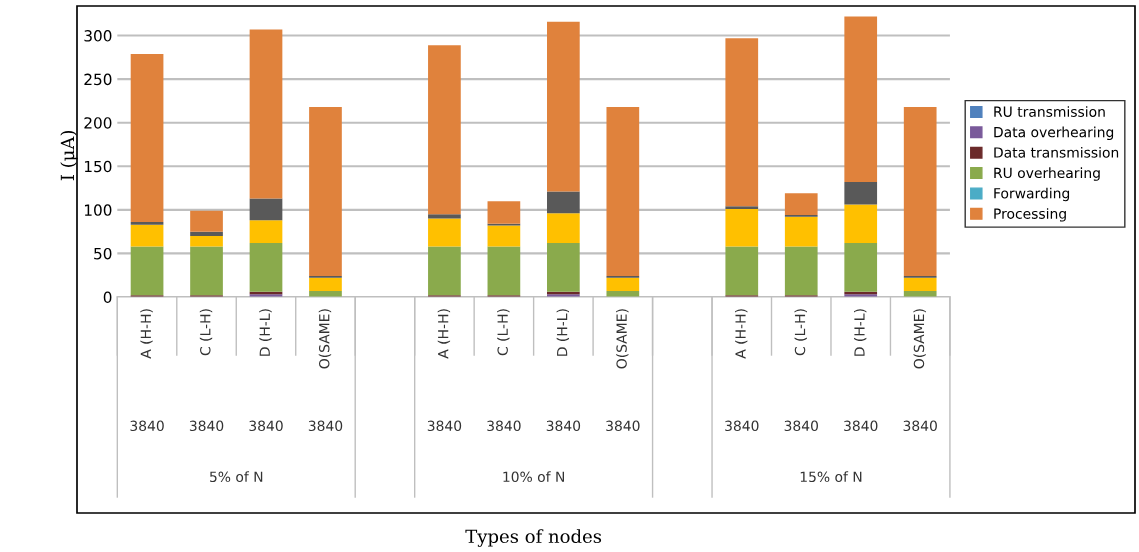 The width and height of the screenshot is (1139, 552). Describe the element at coordinates (98, 36) in the screenshot. I see `y-tick-label: 300` at that location.